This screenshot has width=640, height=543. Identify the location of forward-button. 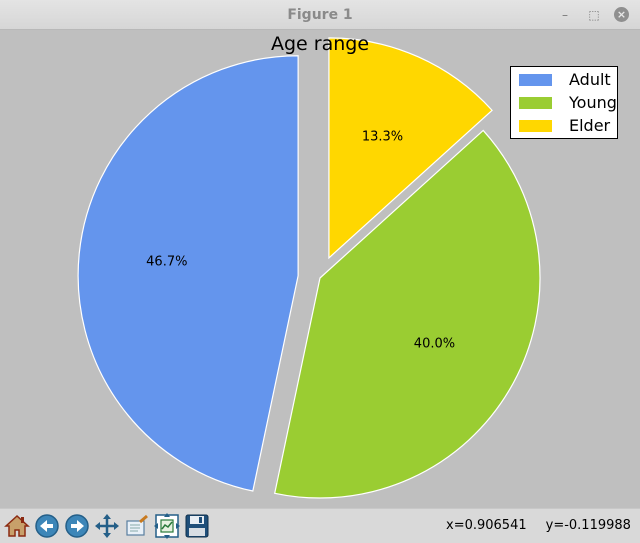
(77, 526).